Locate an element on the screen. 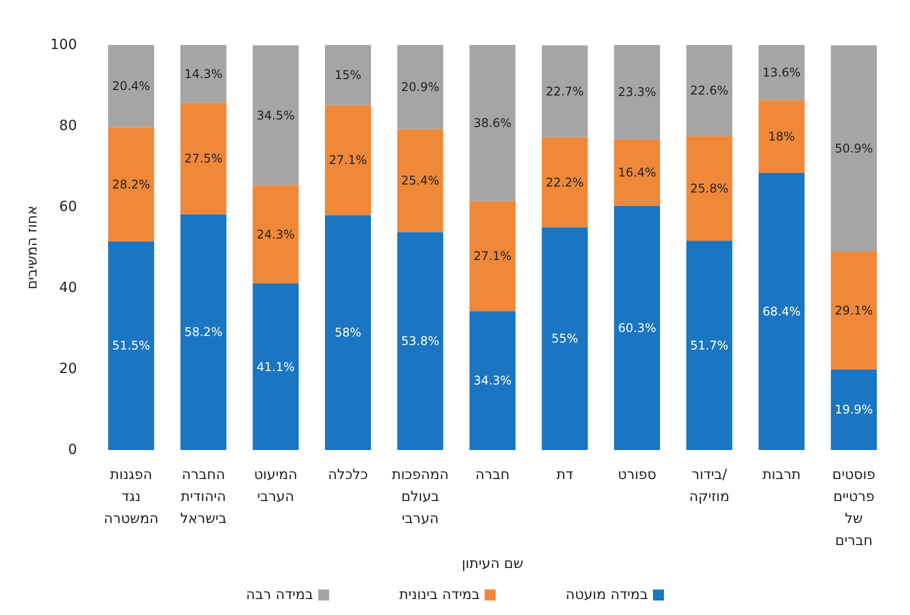  data-label: 41.1% is located at coordinates (275, 367).